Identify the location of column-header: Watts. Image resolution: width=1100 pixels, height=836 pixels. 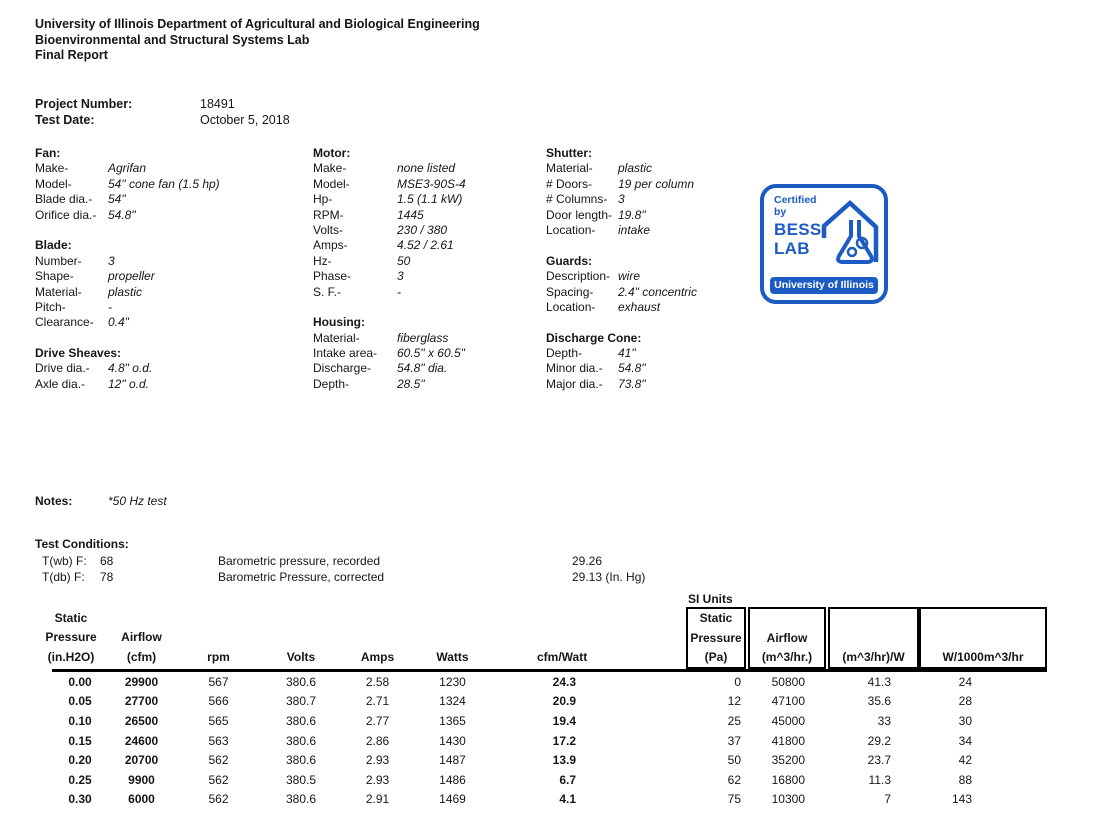
(452, 637).